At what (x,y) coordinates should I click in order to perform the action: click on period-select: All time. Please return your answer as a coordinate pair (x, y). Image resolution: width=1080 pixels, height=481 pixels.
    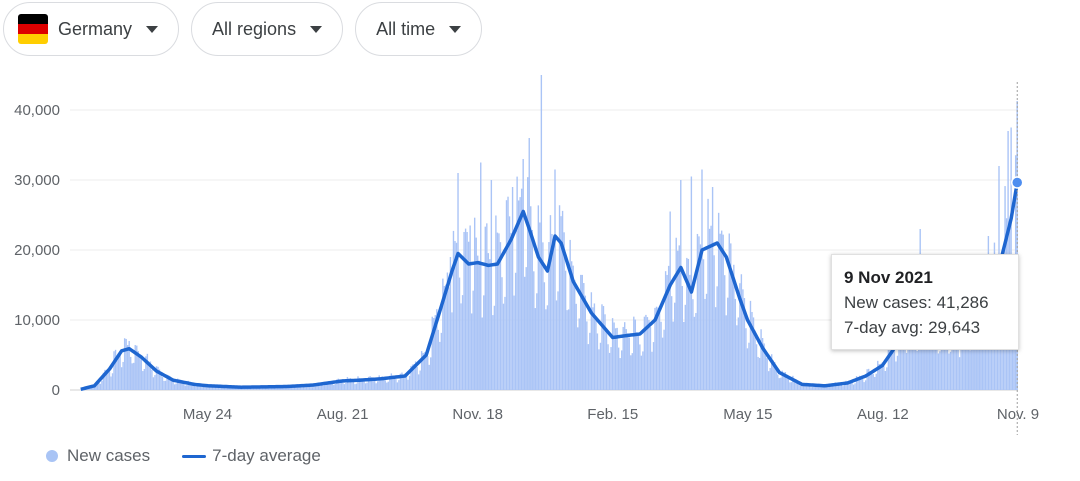
    Looking at the image, I should click on (419, 29).